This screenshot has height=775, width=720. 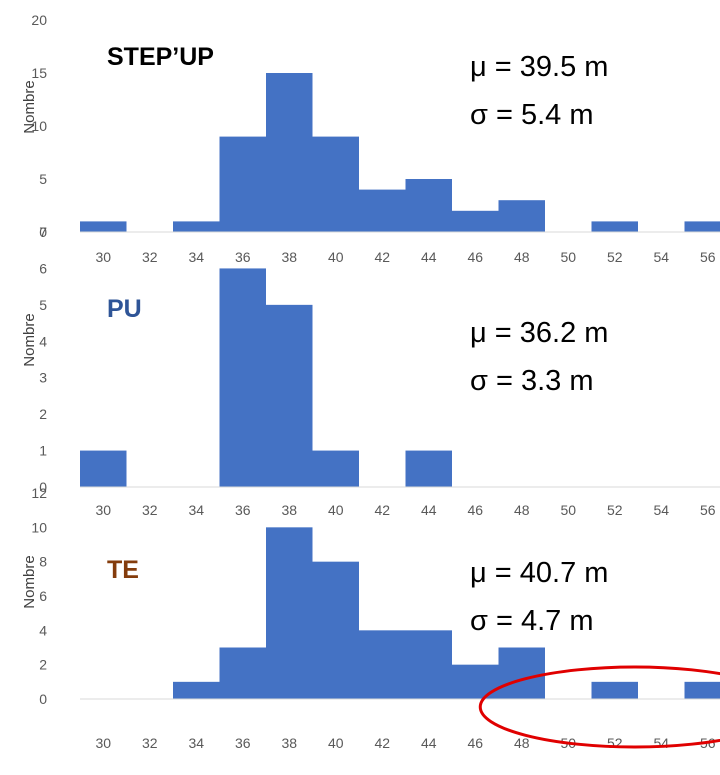 I want to click on y-tick-label: 12, so click(x=39, y=493).